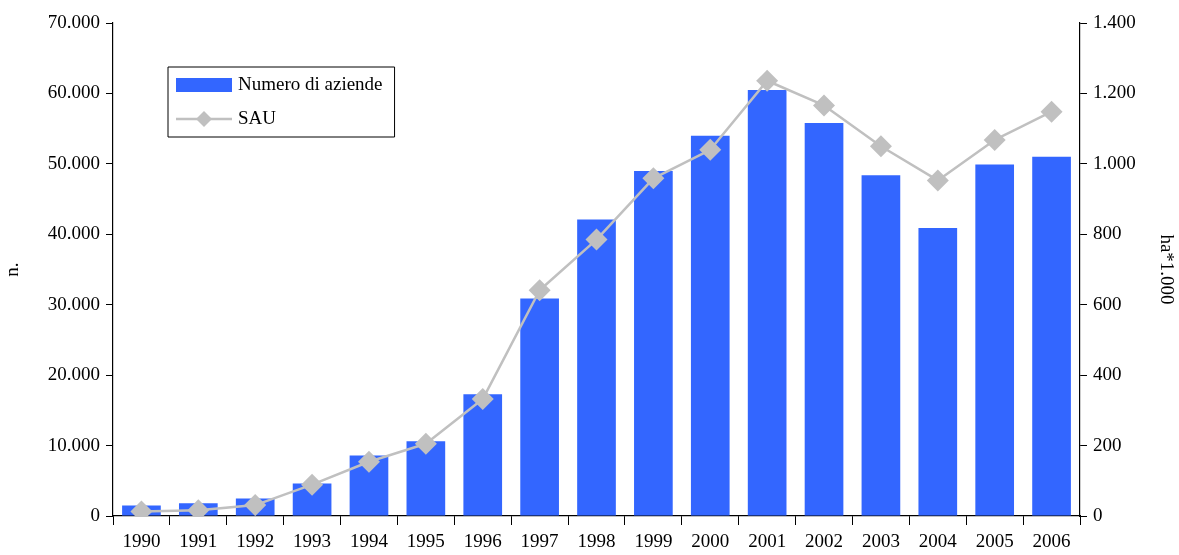  I want to click on y2-tick-label: 400, so click(1107, 374).